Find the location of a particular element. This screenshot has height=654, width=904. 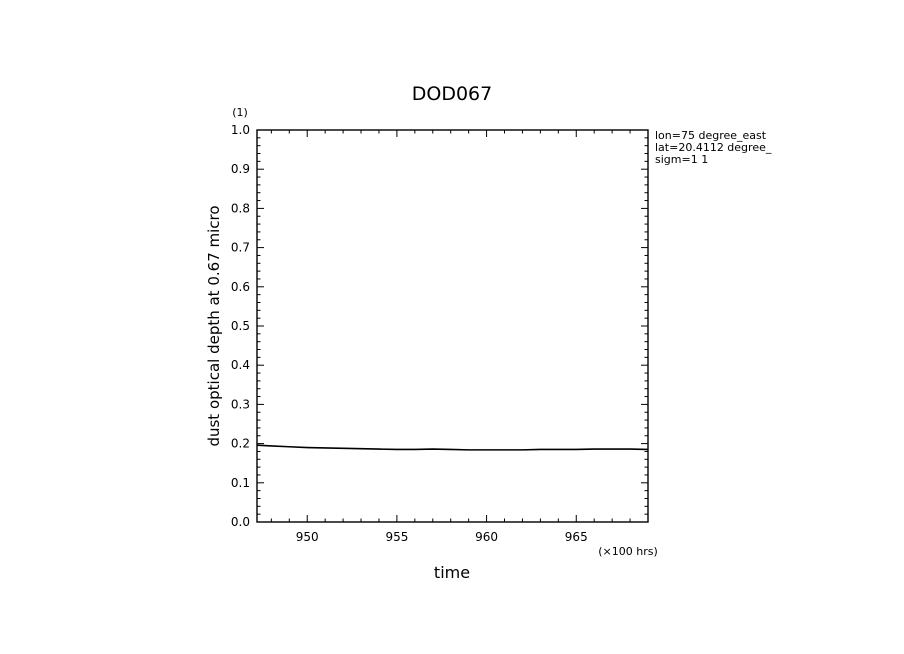

y-tick-labels: 0.0 0.1 0.2 0.3 0.4 0.5 0.6 0.7 0.8 0.9 1.0 is located at coordinates (240, 326).